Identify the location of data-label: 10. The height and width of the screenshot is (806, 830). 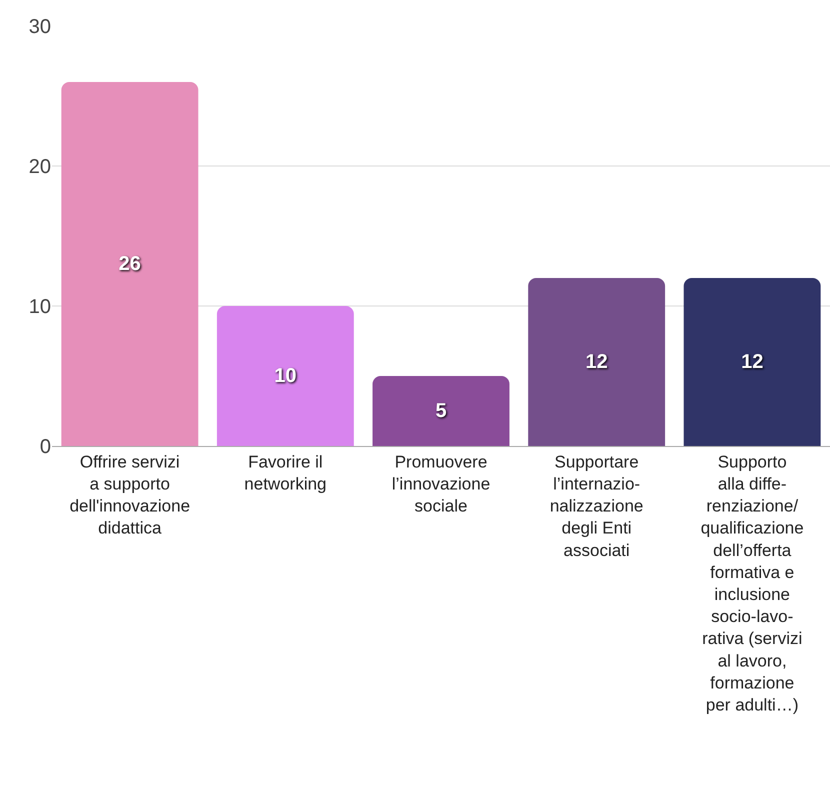
(285, 376).